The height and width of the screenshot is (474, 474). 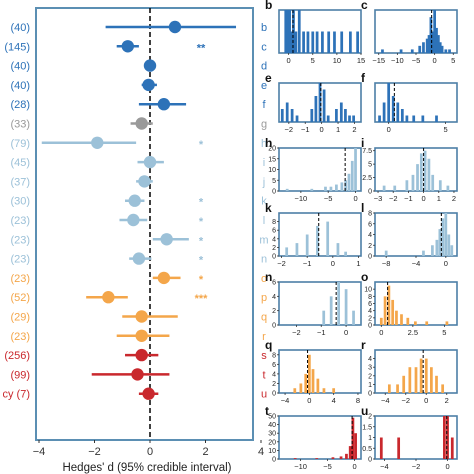 What do you see at coordinates (150, 162) in the screenshot?
I see `estimate-point-i` at bounding box center [150, 162].